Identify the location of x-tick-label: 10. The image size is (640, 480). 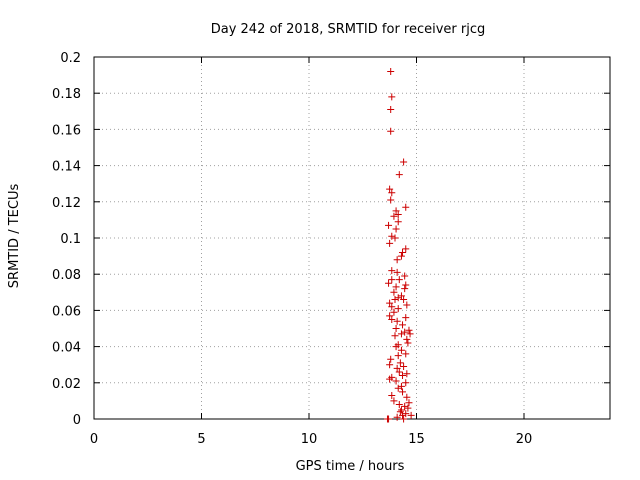
(309, 439).